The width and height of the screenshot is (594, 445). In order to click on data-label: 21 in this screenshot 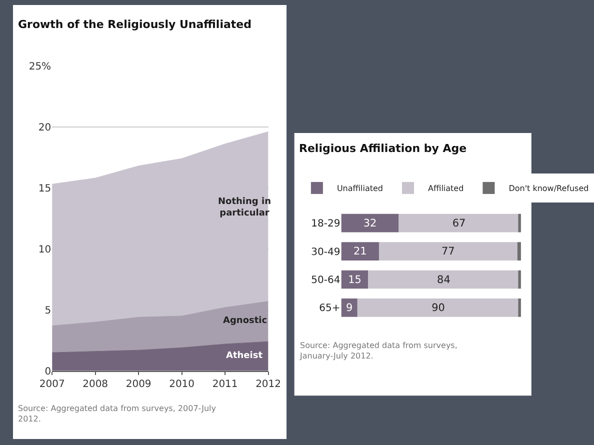, I will do `click(360, 252)`.